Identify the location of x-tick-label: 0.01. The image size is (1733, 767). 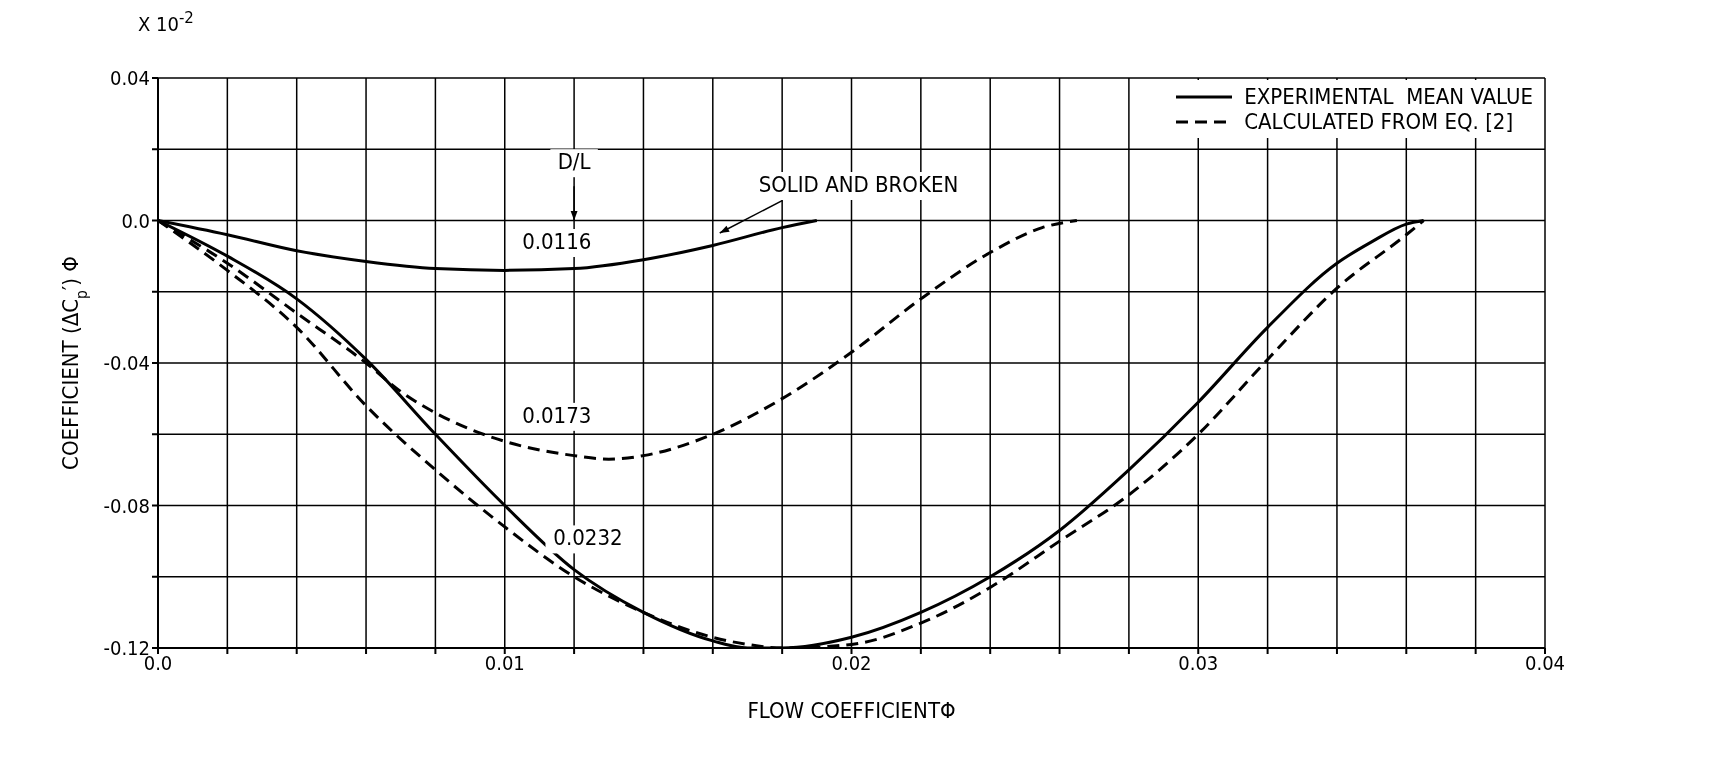
(504, 663).